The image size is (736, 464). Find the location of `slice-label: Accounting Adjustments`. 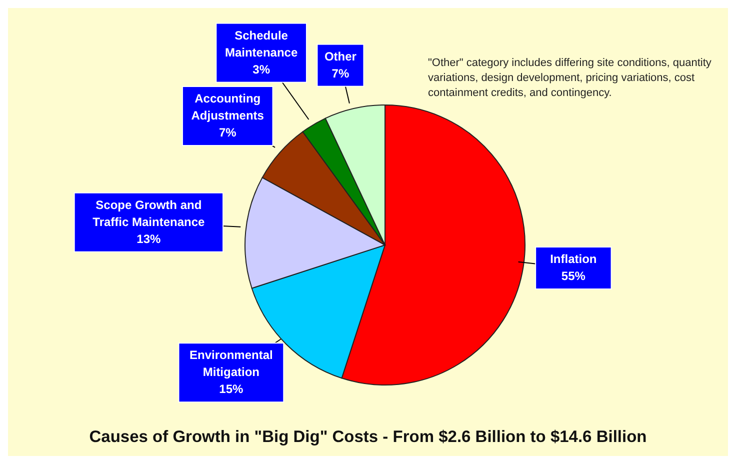

slice-label: Accounting Adjustments is located at coordinates (227, 107).